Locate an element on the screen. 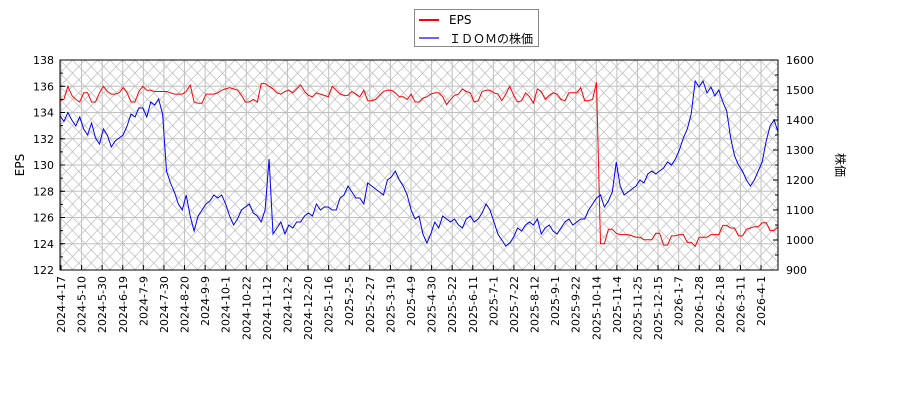 Image resolution: width=900 pixels, height=400 pixels. y-left-tick-label: 128 is located at coordinates (43, 191).